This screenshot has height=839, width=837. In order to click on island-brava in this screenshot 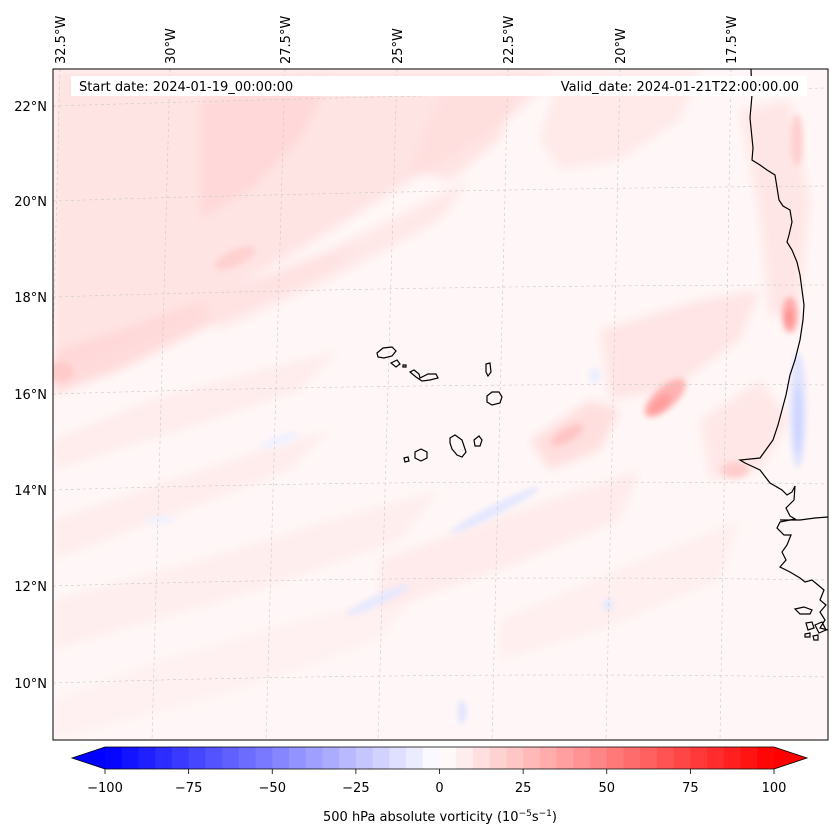, I will do `click(406, 459)`.